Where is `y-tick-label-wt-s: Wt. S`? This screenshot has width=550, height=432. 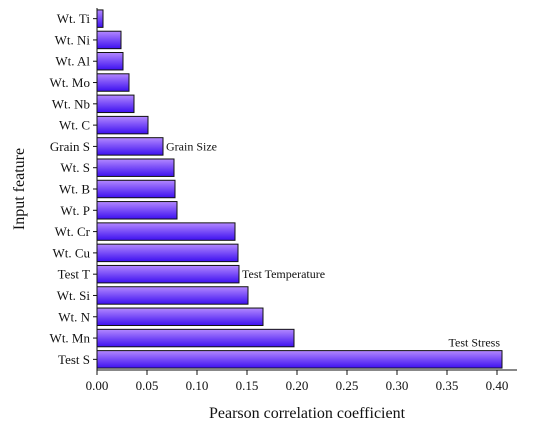 y-tick-label-wt-s: Wt. S is located at coordinates (75, 167).